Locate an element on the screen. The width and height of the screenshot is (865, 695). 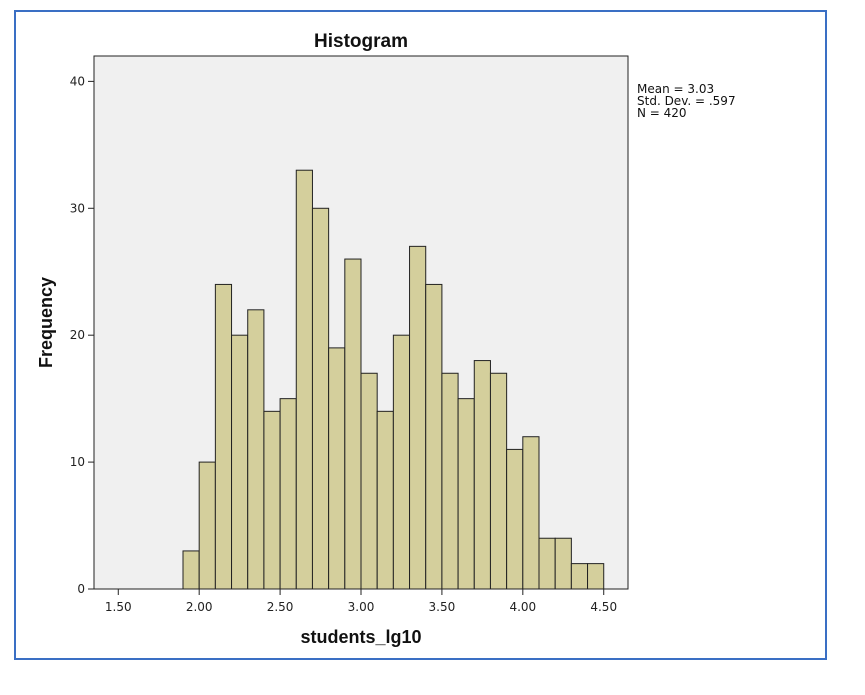
stat-n: N = 420 is located at coordinates (662, 113).